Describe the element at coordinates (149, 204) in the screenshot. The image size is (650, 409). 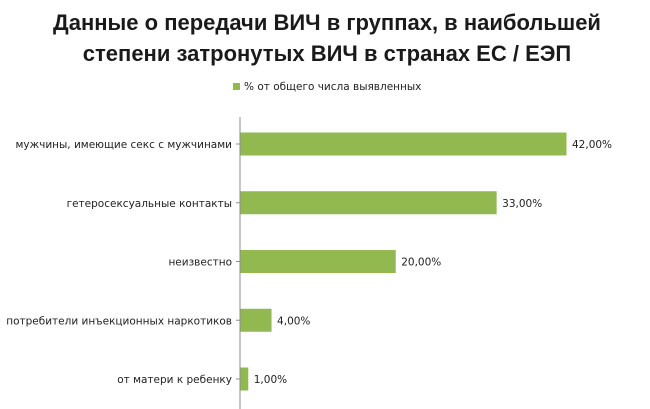
I see `category-label: гетеросексуальные контакты` at that location.